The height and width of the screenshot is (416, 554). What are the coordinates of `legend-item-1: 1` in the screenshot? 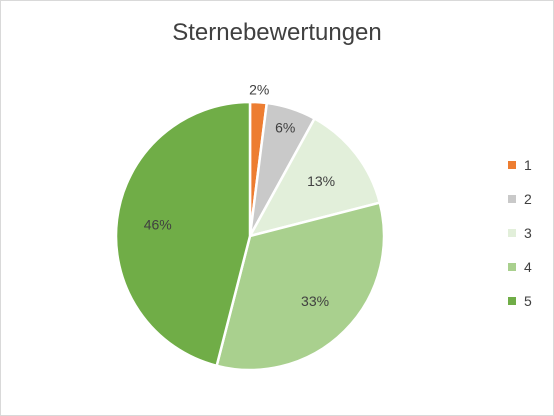 It's located at (520, 164).